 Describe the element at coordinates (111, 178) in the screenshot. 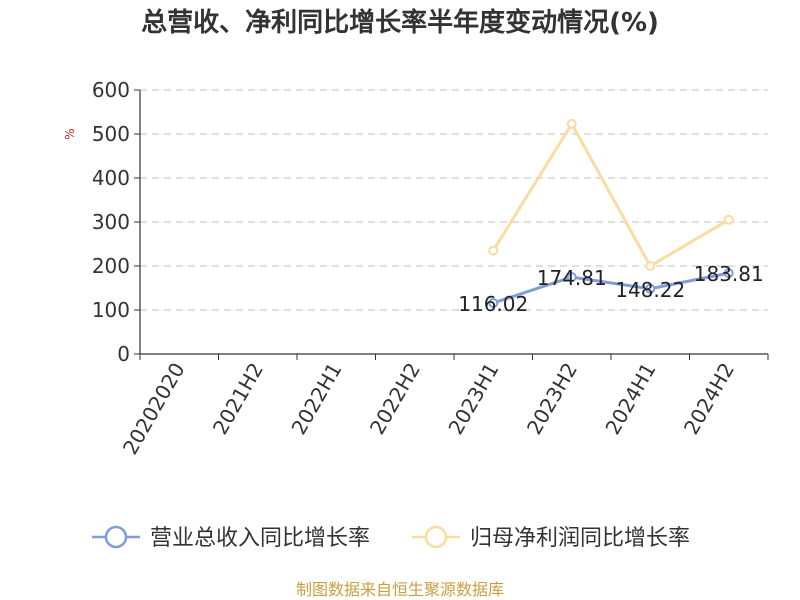

I see `y-tick-label: 400` at that location.